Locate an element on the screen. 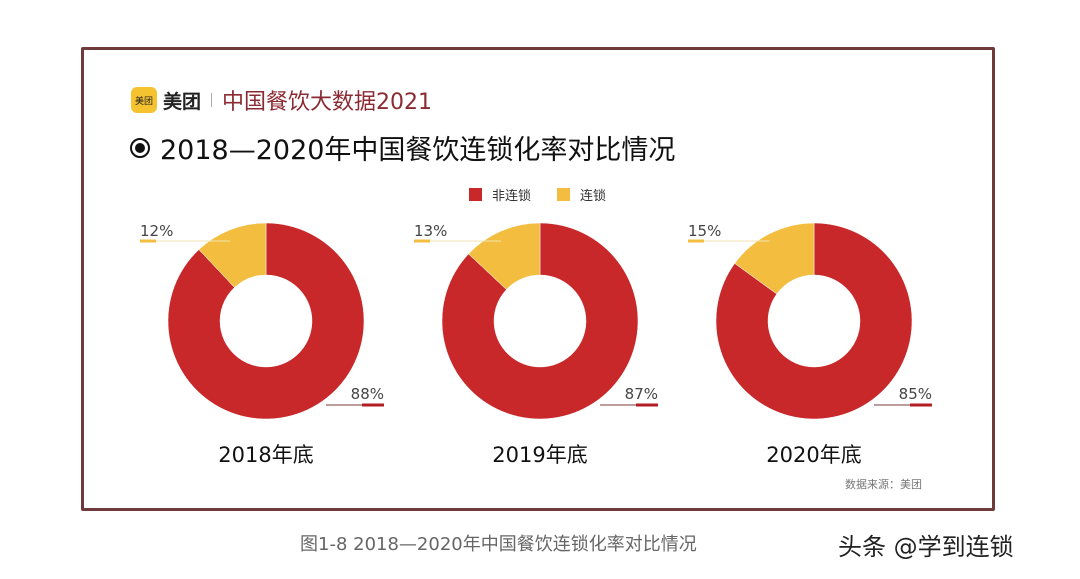 This screenshot has height=579, width=1080. legend-label: 连锁 is located at coordinates (593, 196).